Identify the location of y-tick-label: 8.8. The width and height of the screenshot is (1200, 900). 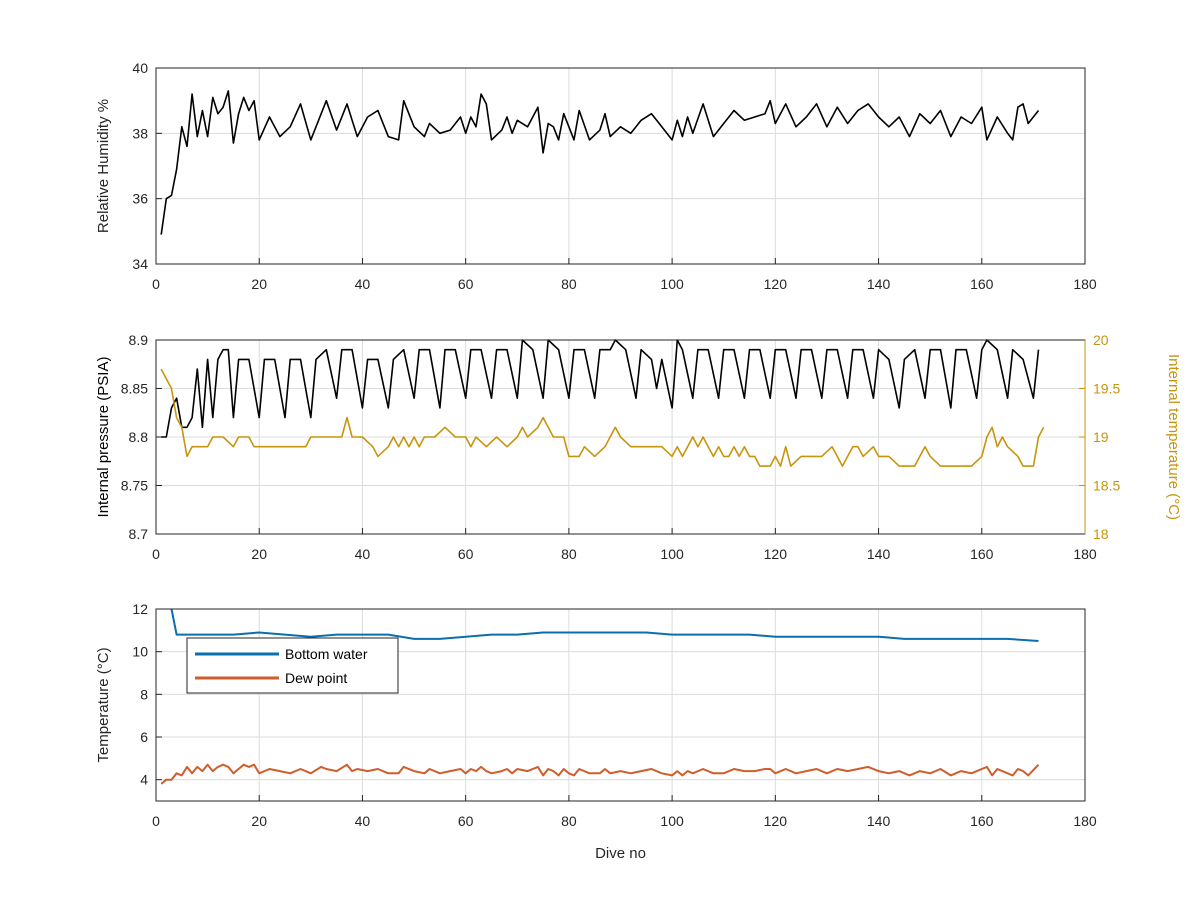
(139, 437).